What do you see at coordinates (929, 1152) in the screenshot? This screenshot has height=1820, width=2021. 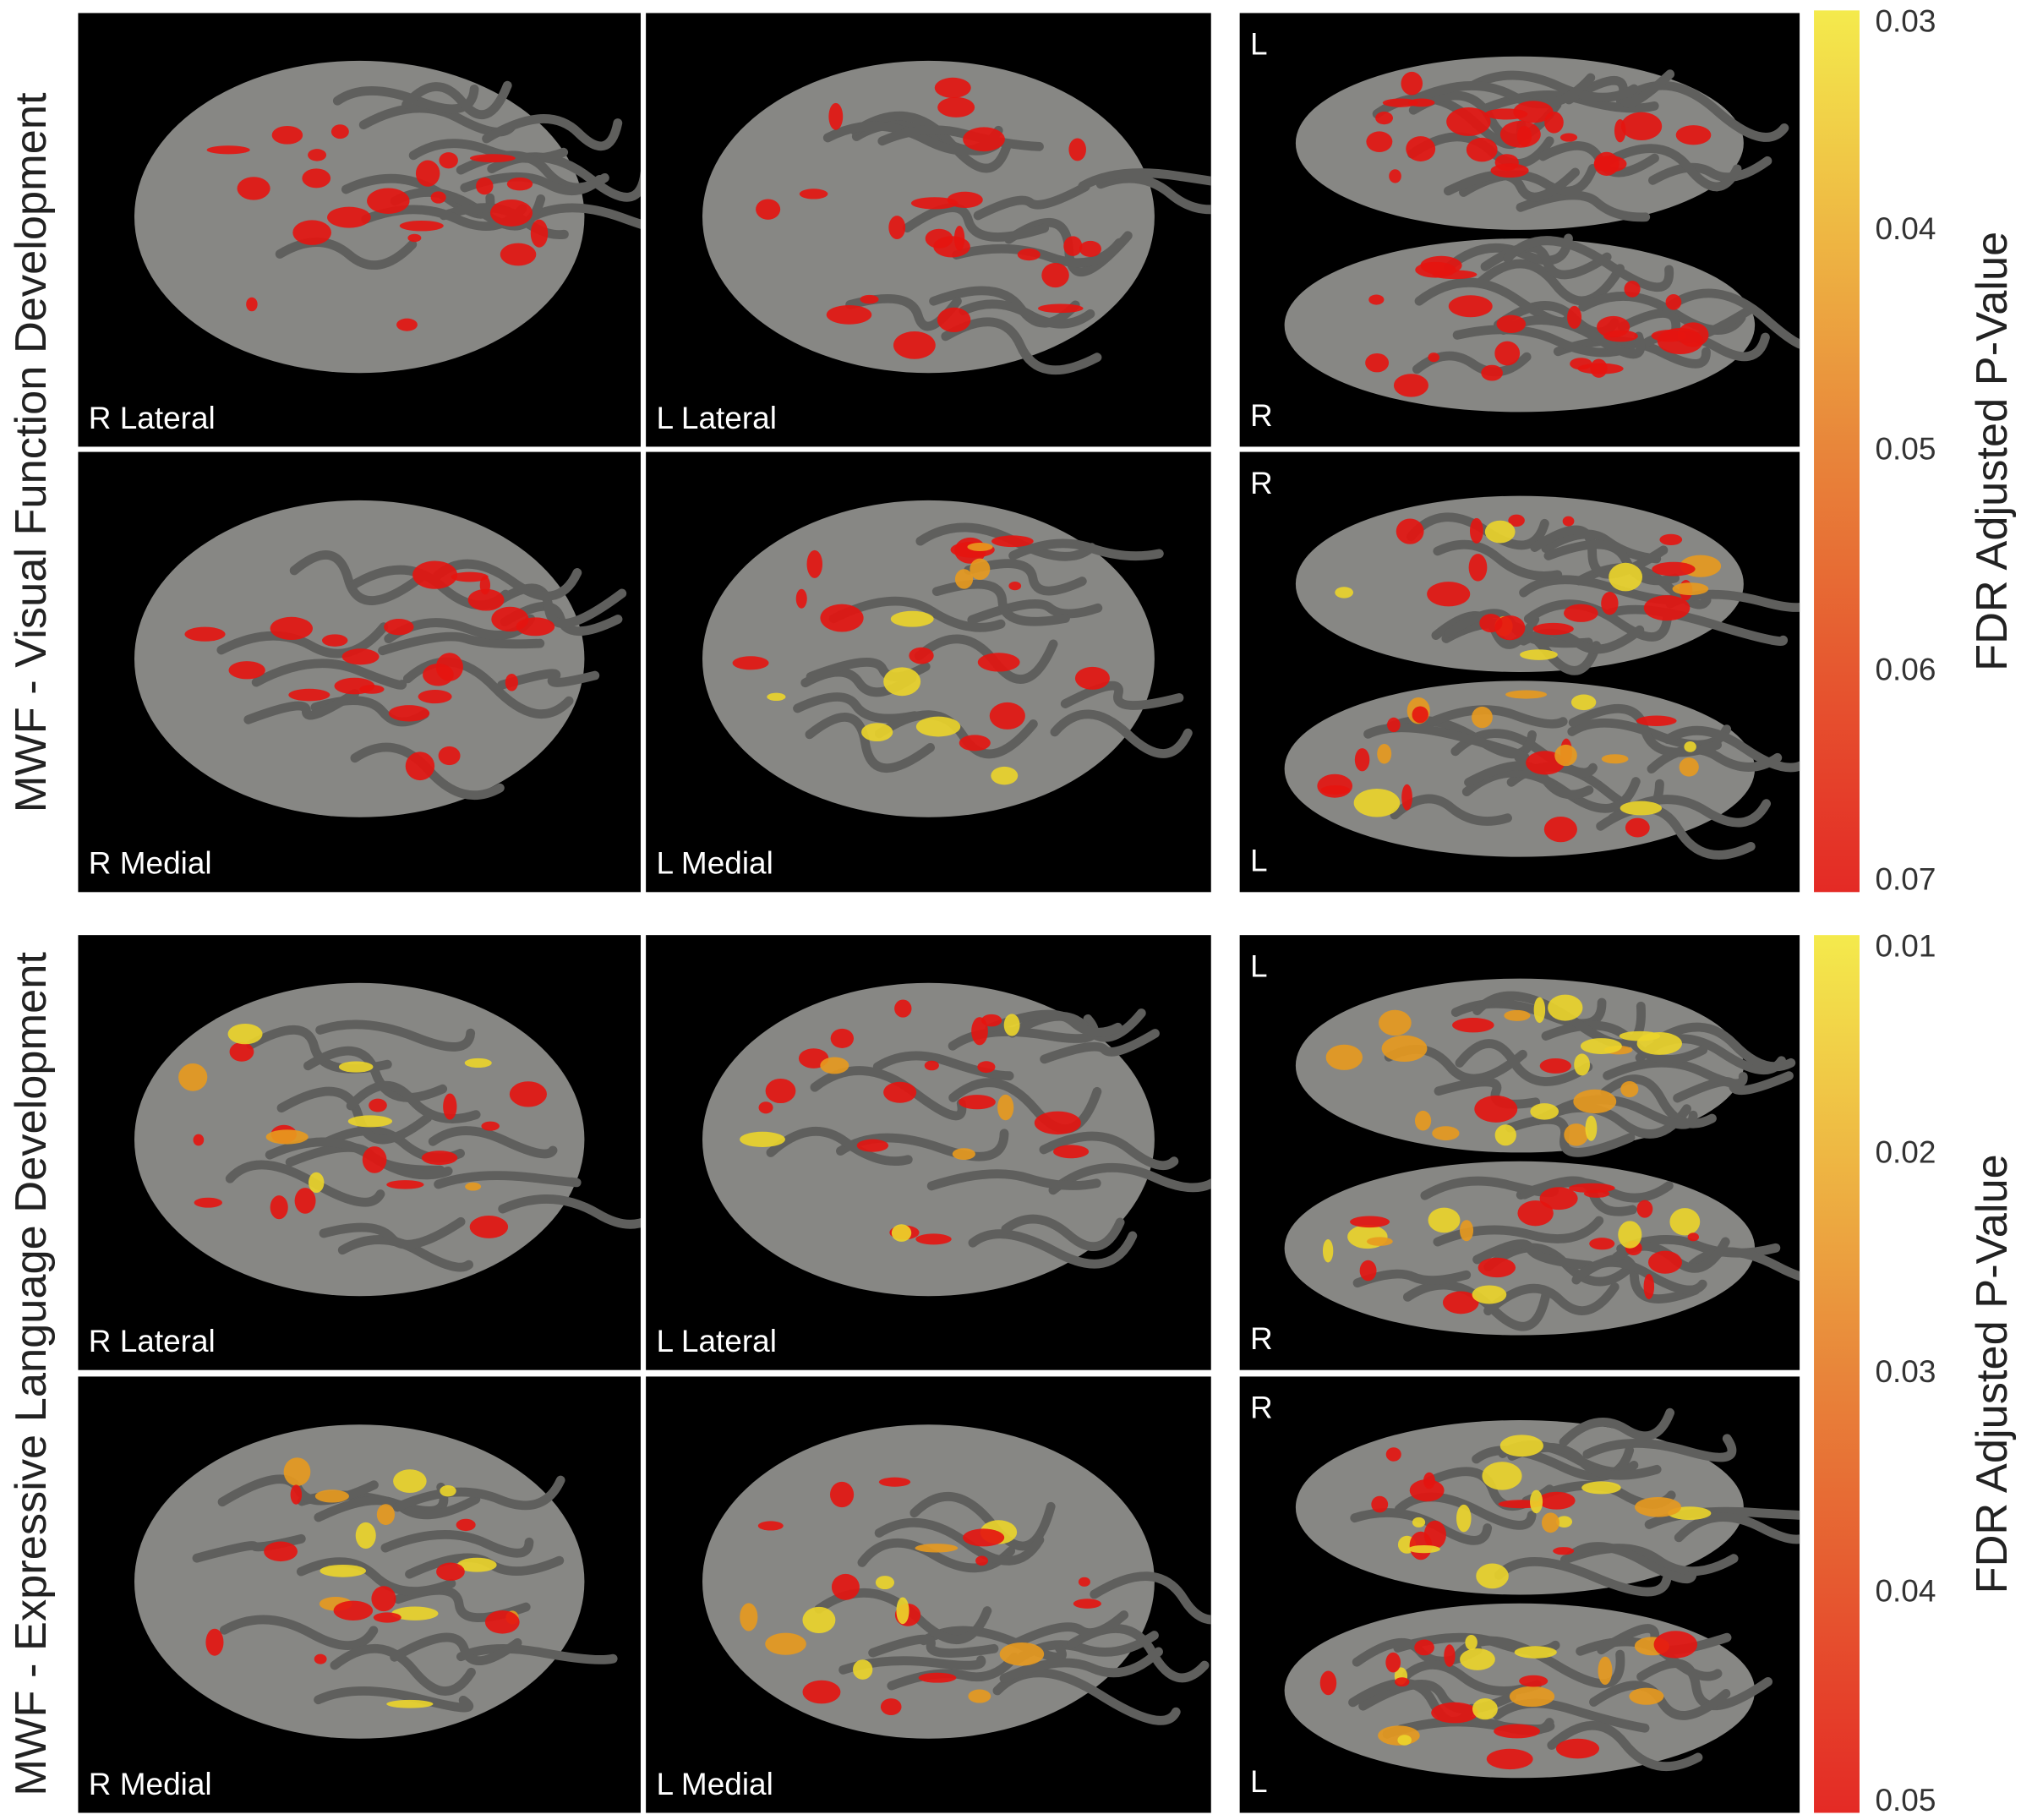 I see `brain-view: L Lateral` at bounding box center [929, 1152].